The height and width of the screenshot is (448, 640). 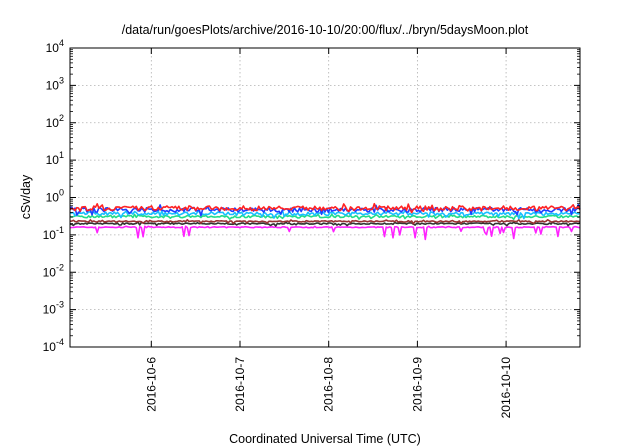 What do you see at coordinates (26, 196) in the screenshot?
I see `y-axis-label: cSv/day` at bounding box center [26, 196].